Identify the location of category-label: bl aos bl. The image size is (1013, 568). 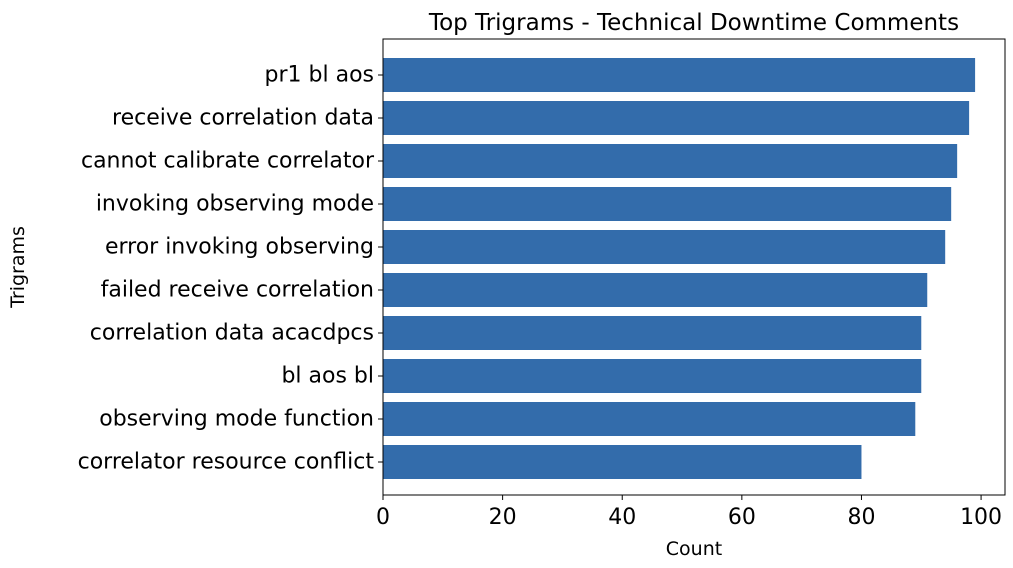
(327, 376).